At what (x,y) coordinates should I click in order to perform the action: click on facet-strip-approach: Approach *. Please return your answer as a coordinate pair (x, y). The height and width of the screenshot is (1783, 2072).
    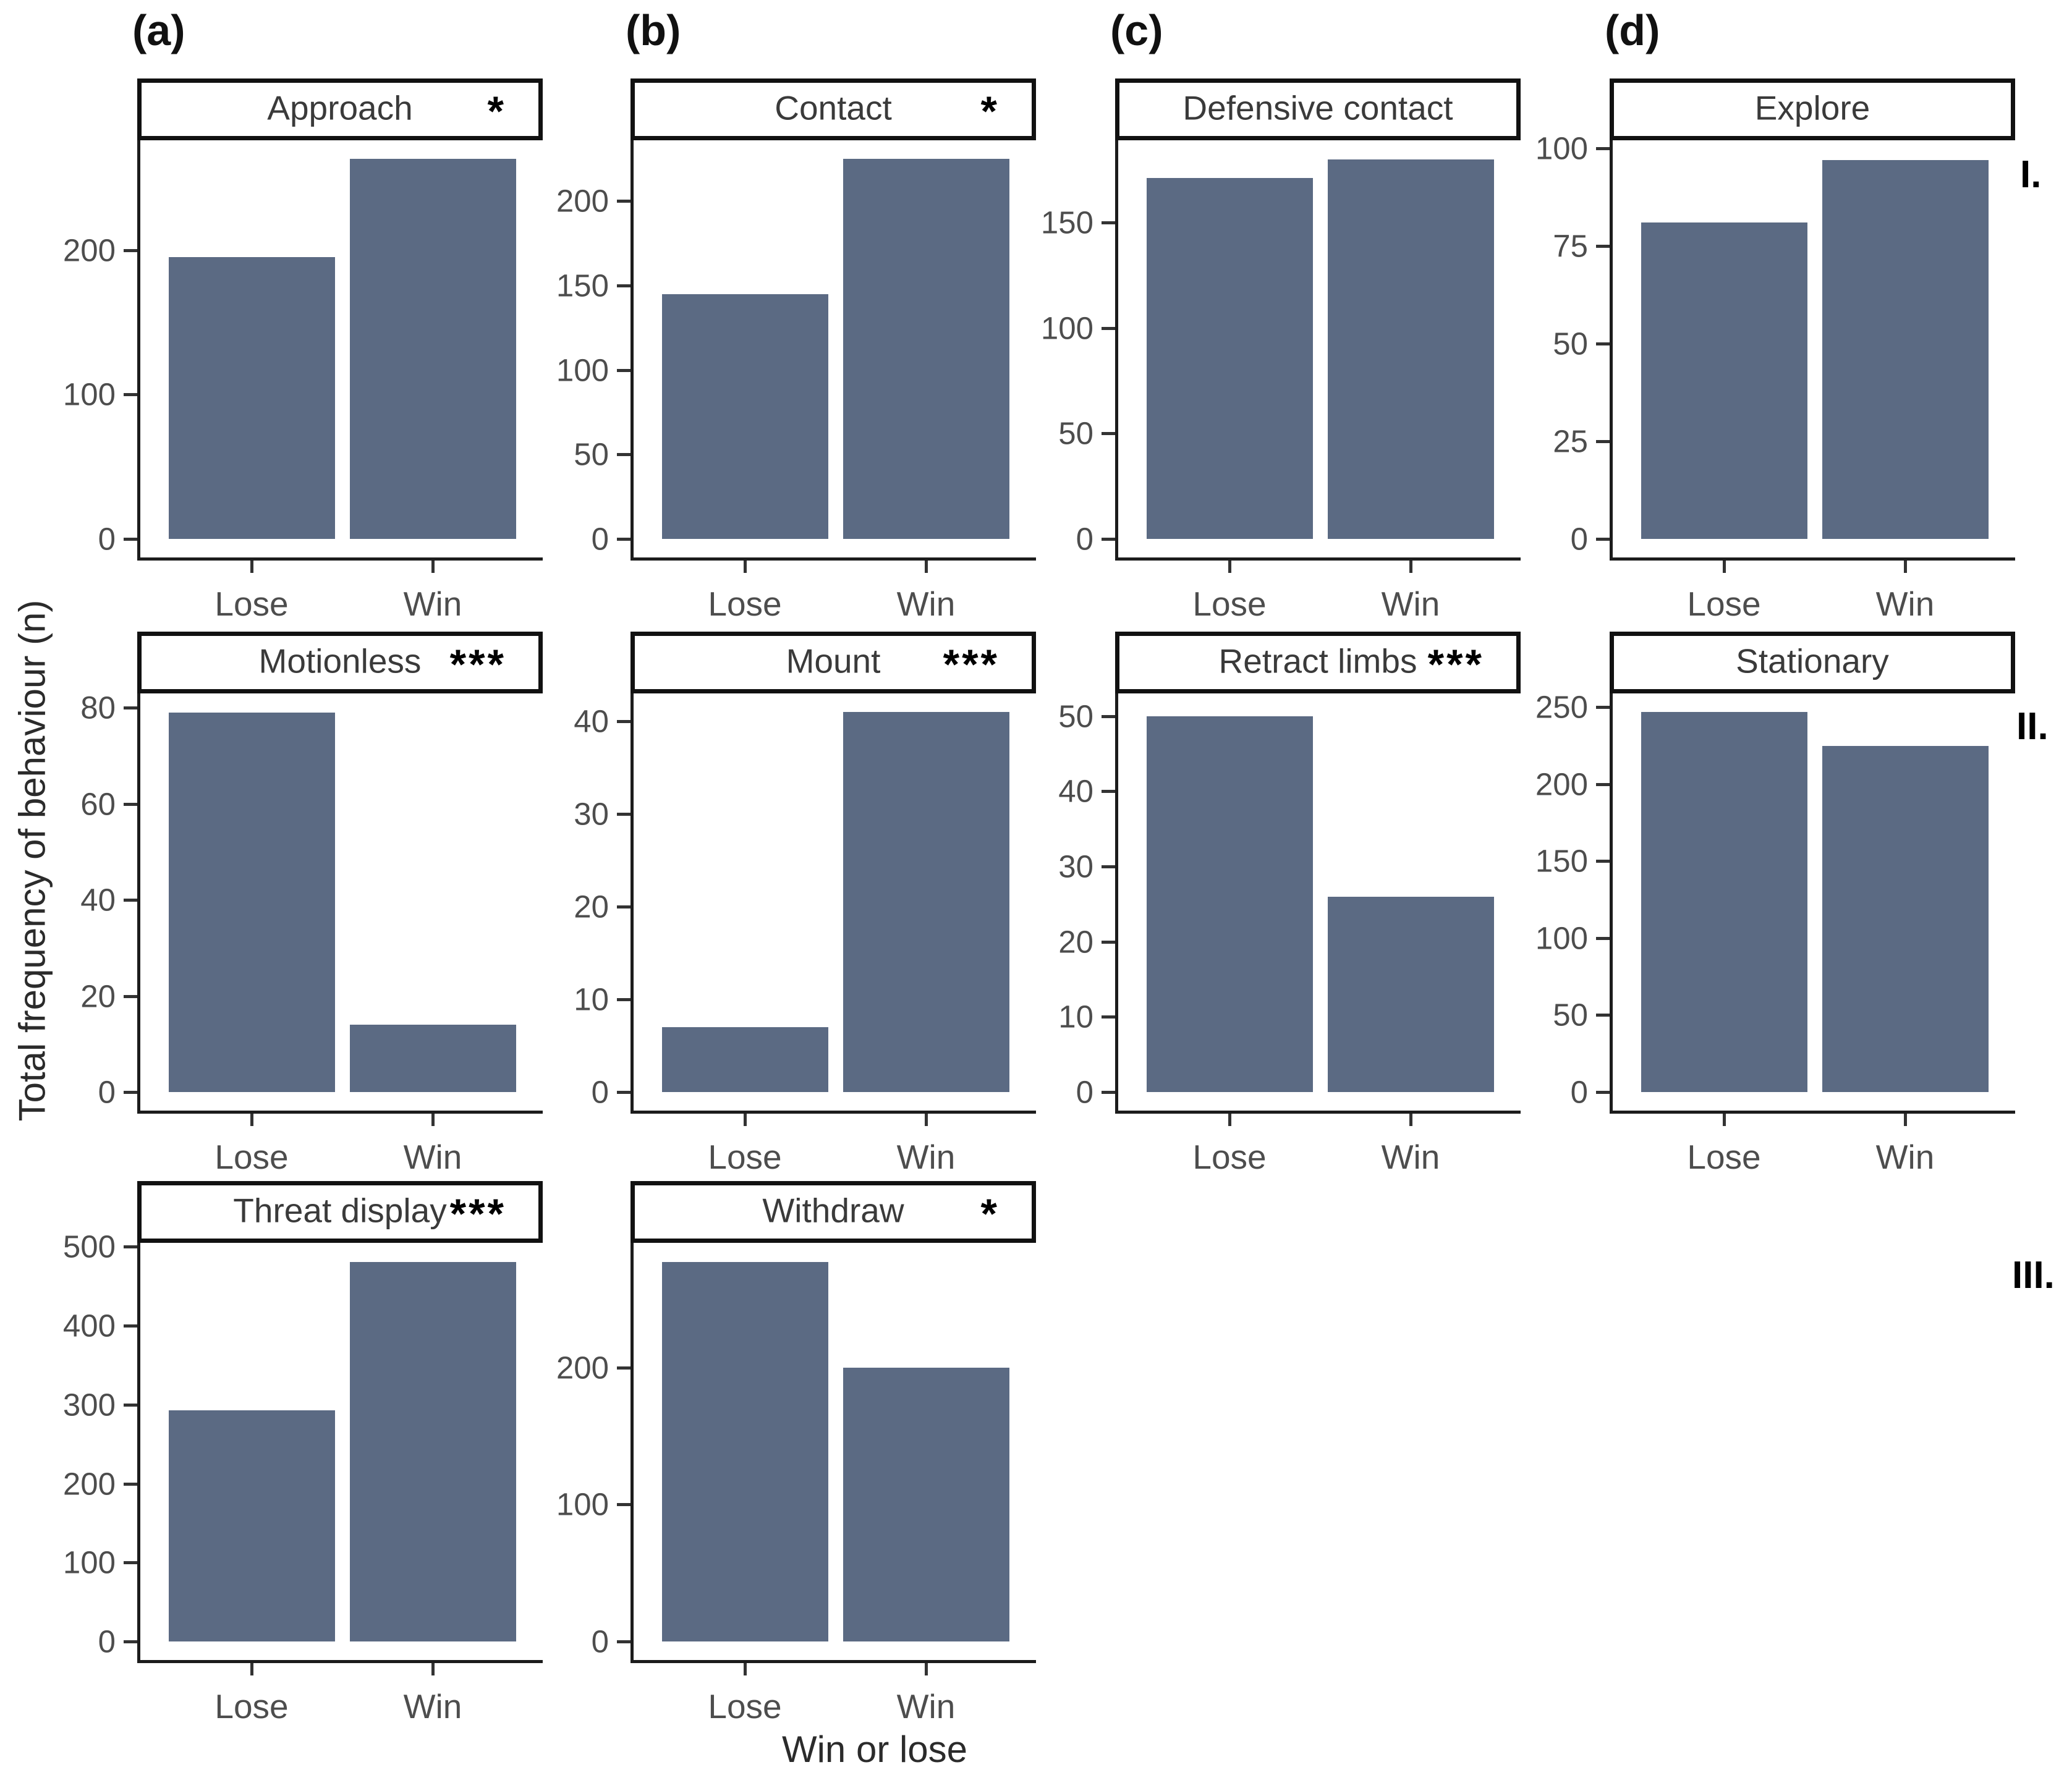
    Looking at the image, I should click on (340, 109).